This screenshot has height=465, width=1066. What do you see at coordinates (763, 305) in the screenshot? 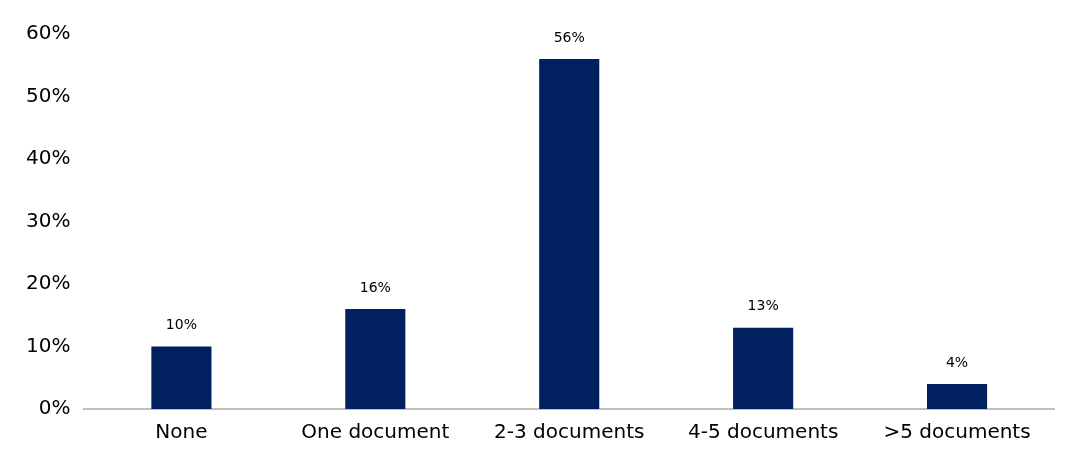
I see `data-label: 13%` at bounding box center [763, 305].